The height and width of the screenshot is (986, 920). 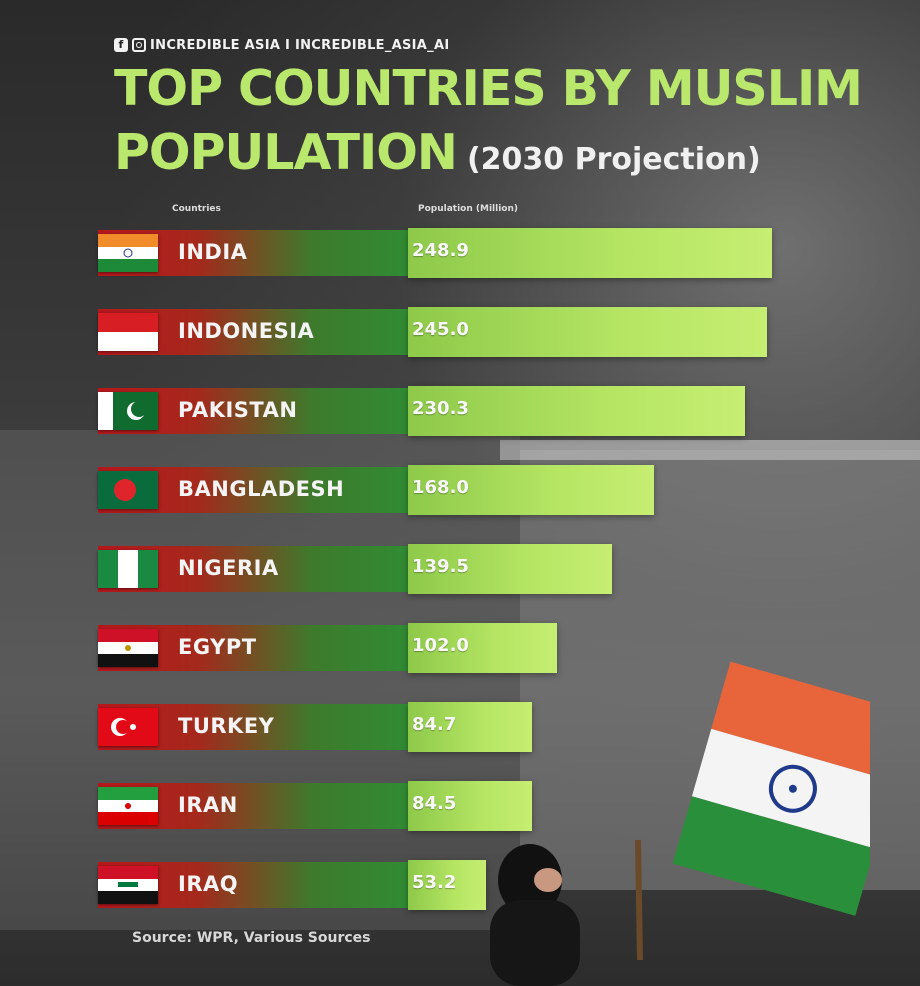 What do you see at coordinates (440, 487) in the screenshot?
I see `value-label: 168.0` at bounding box center [440, 487].